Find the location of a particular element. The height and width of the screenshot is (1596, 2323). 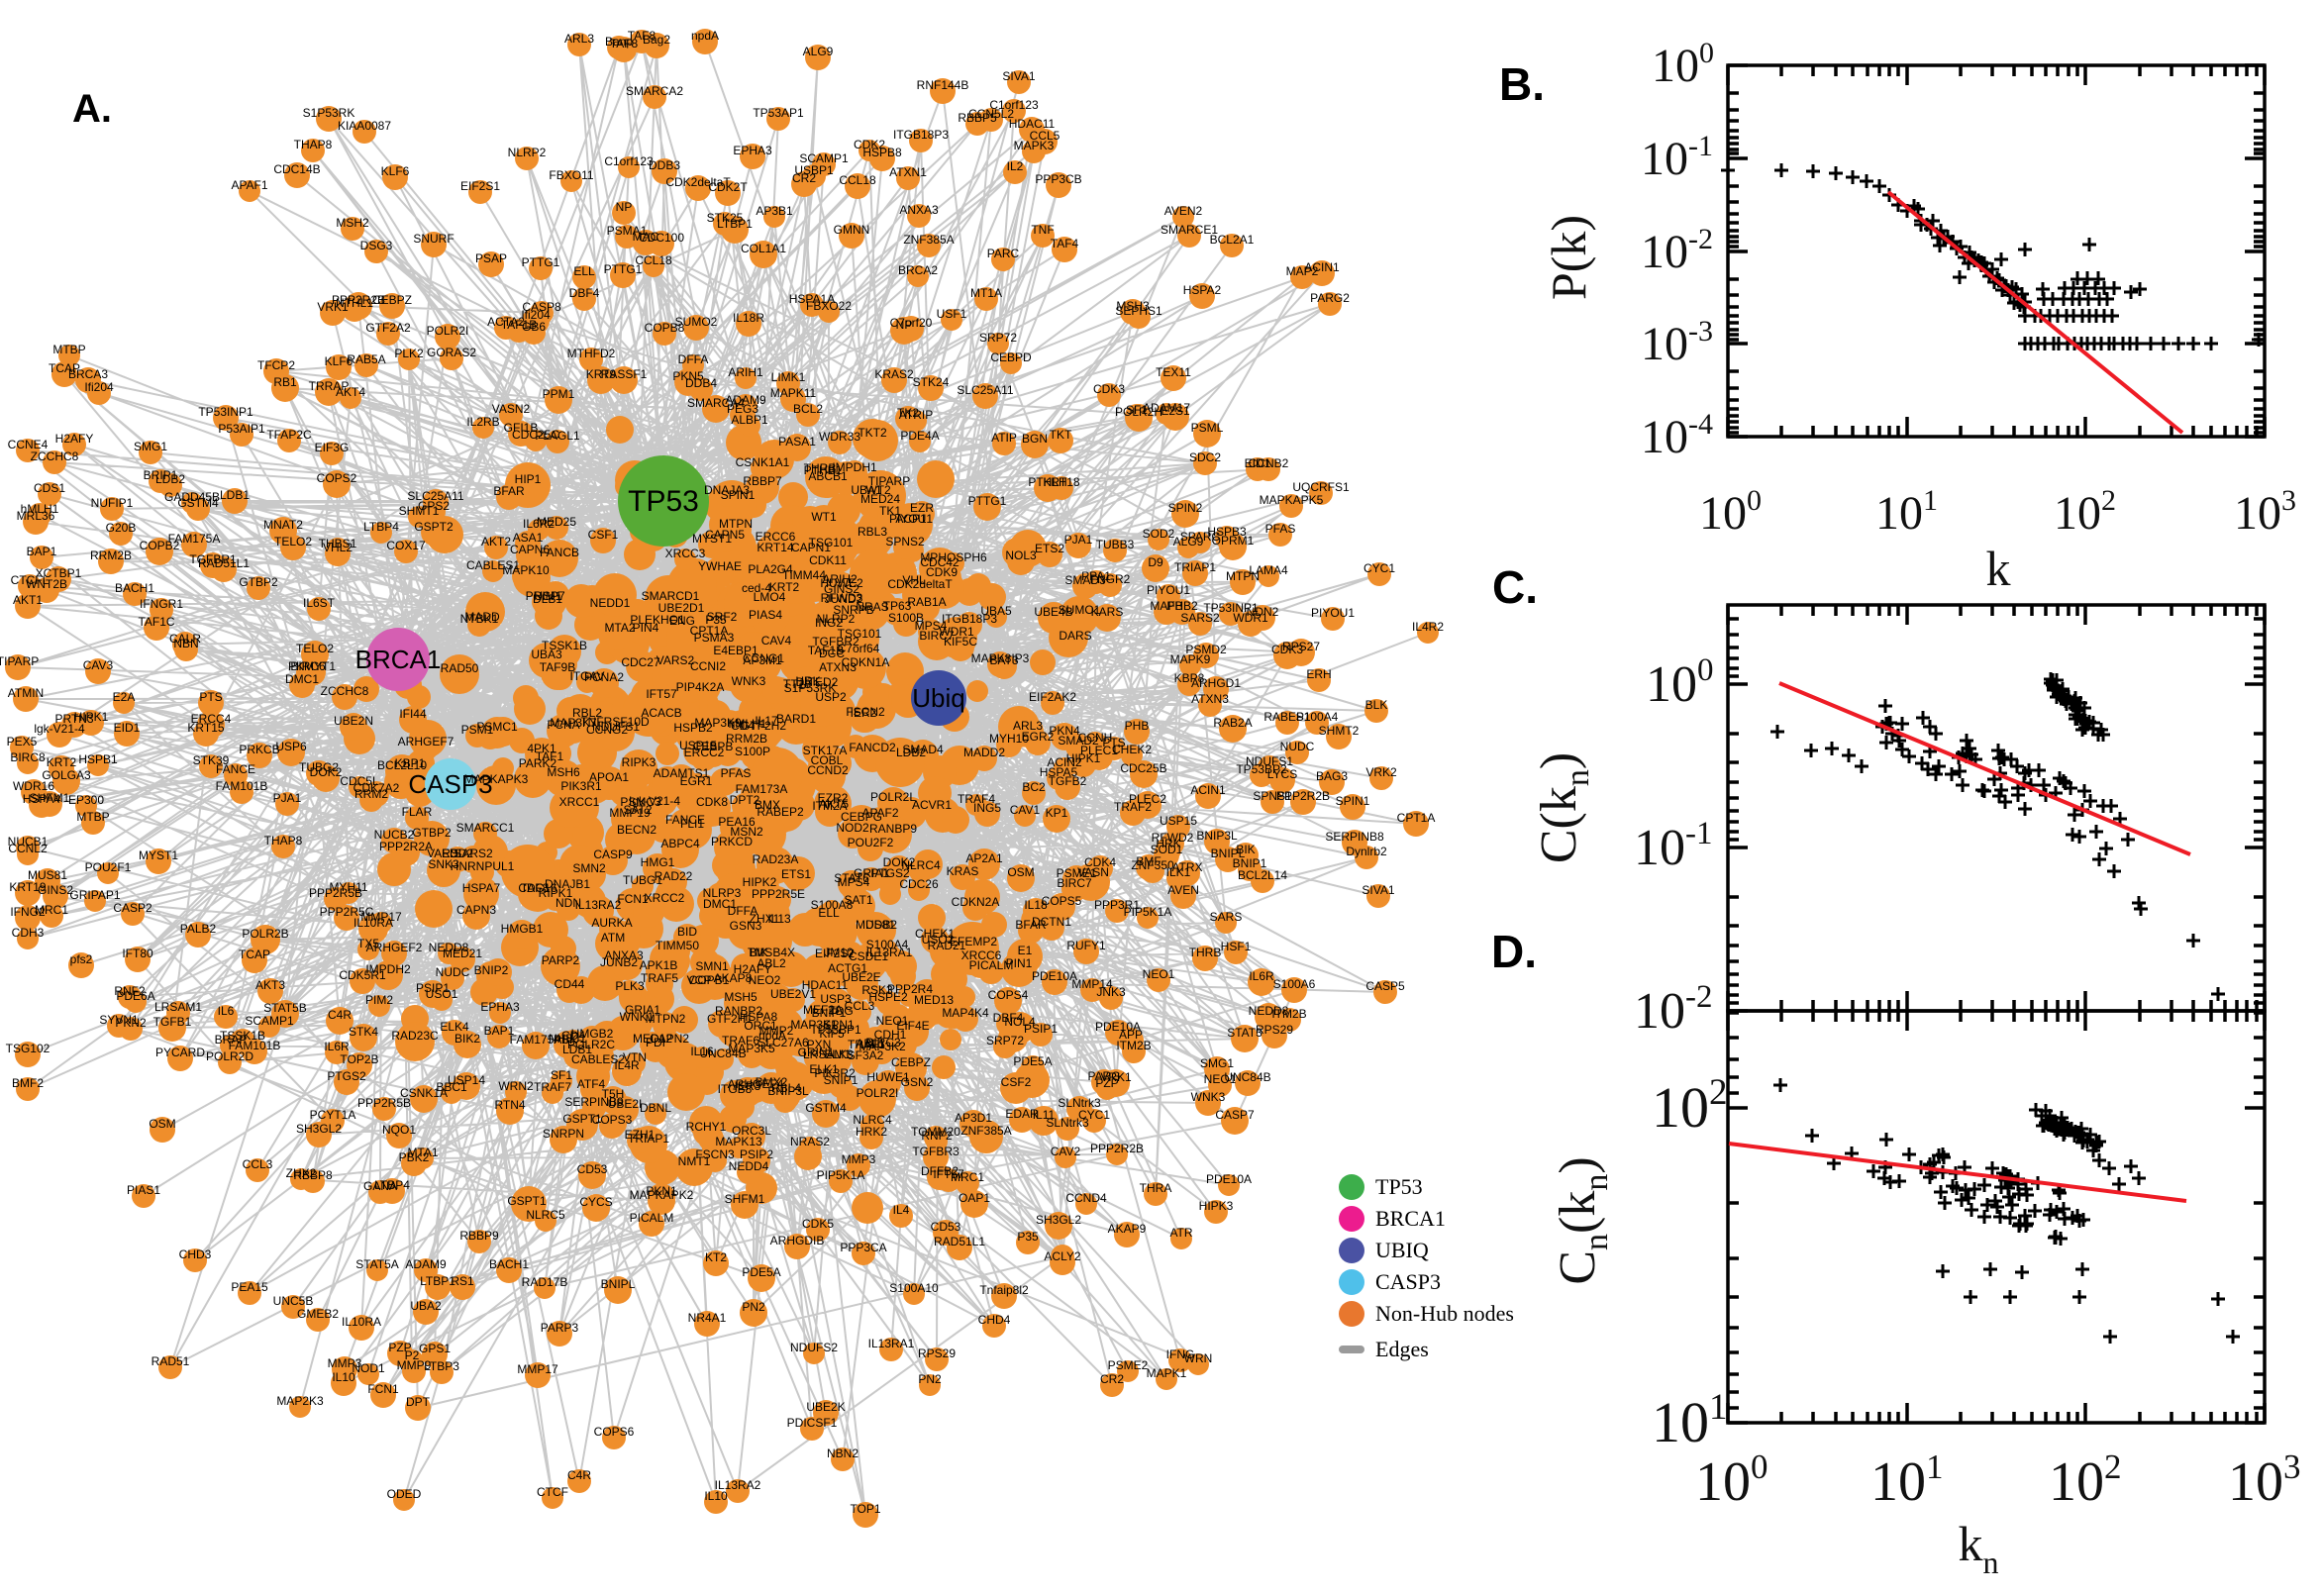

svg-text: S100B is located at coordinates (906, 618).